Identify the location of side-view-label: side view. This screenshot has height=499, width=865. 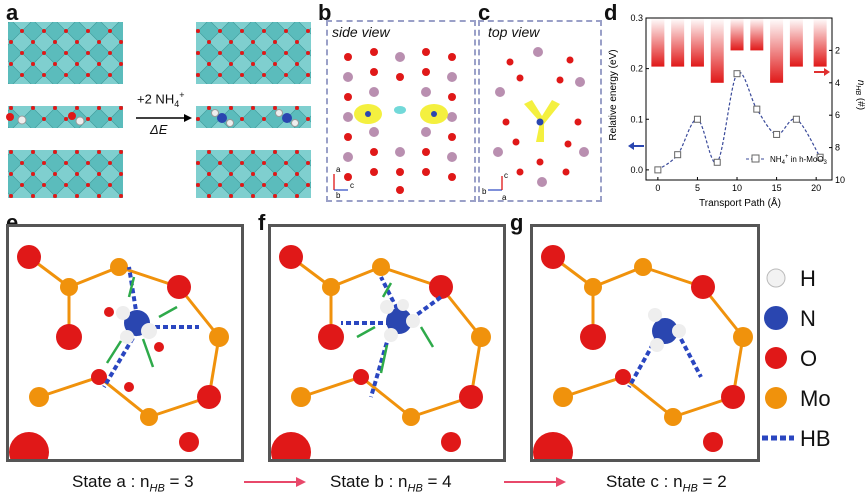
(361, 32).